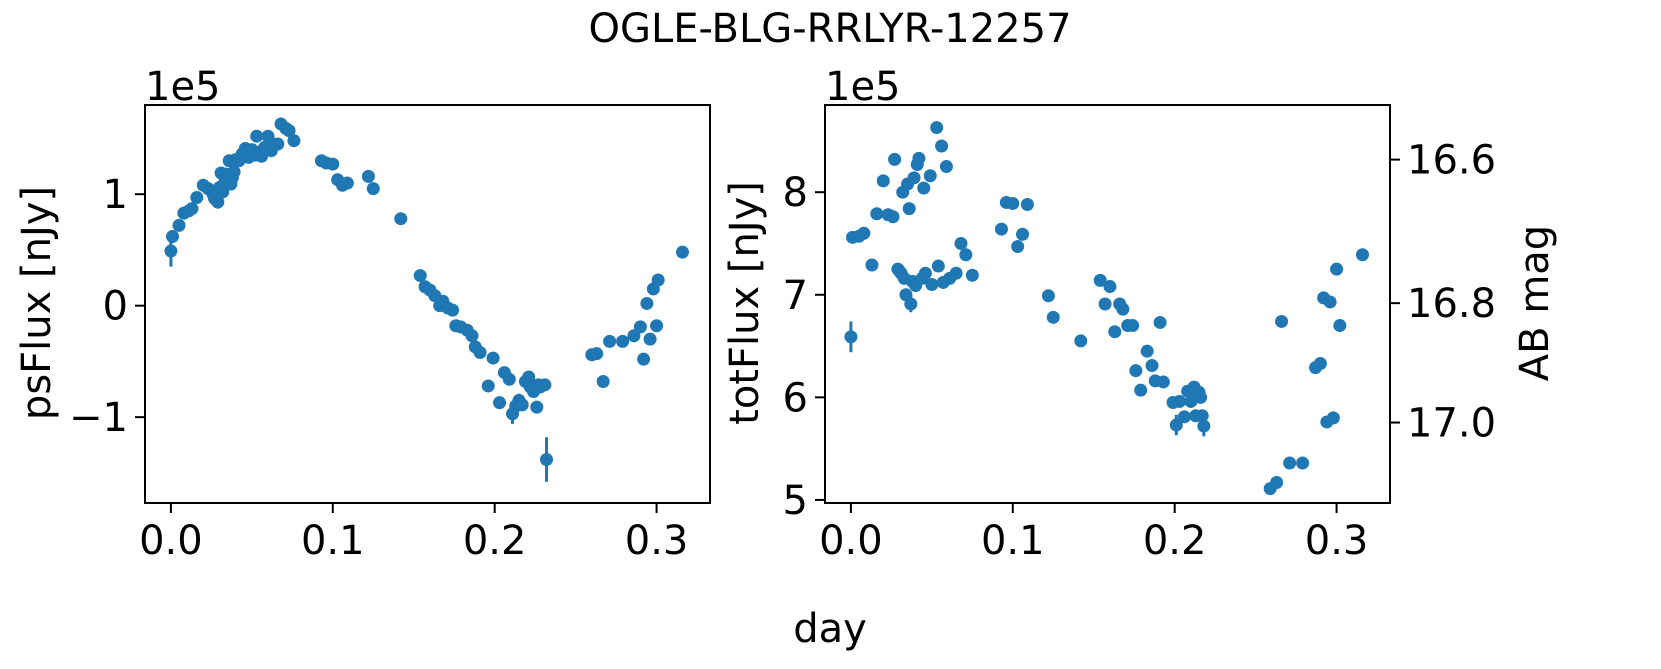 This screenshot has width=1661, height=669. Describe the element at coordinates (495, 541) in the screenshot. I see `left-x-tick-label: 0.2` at that location.